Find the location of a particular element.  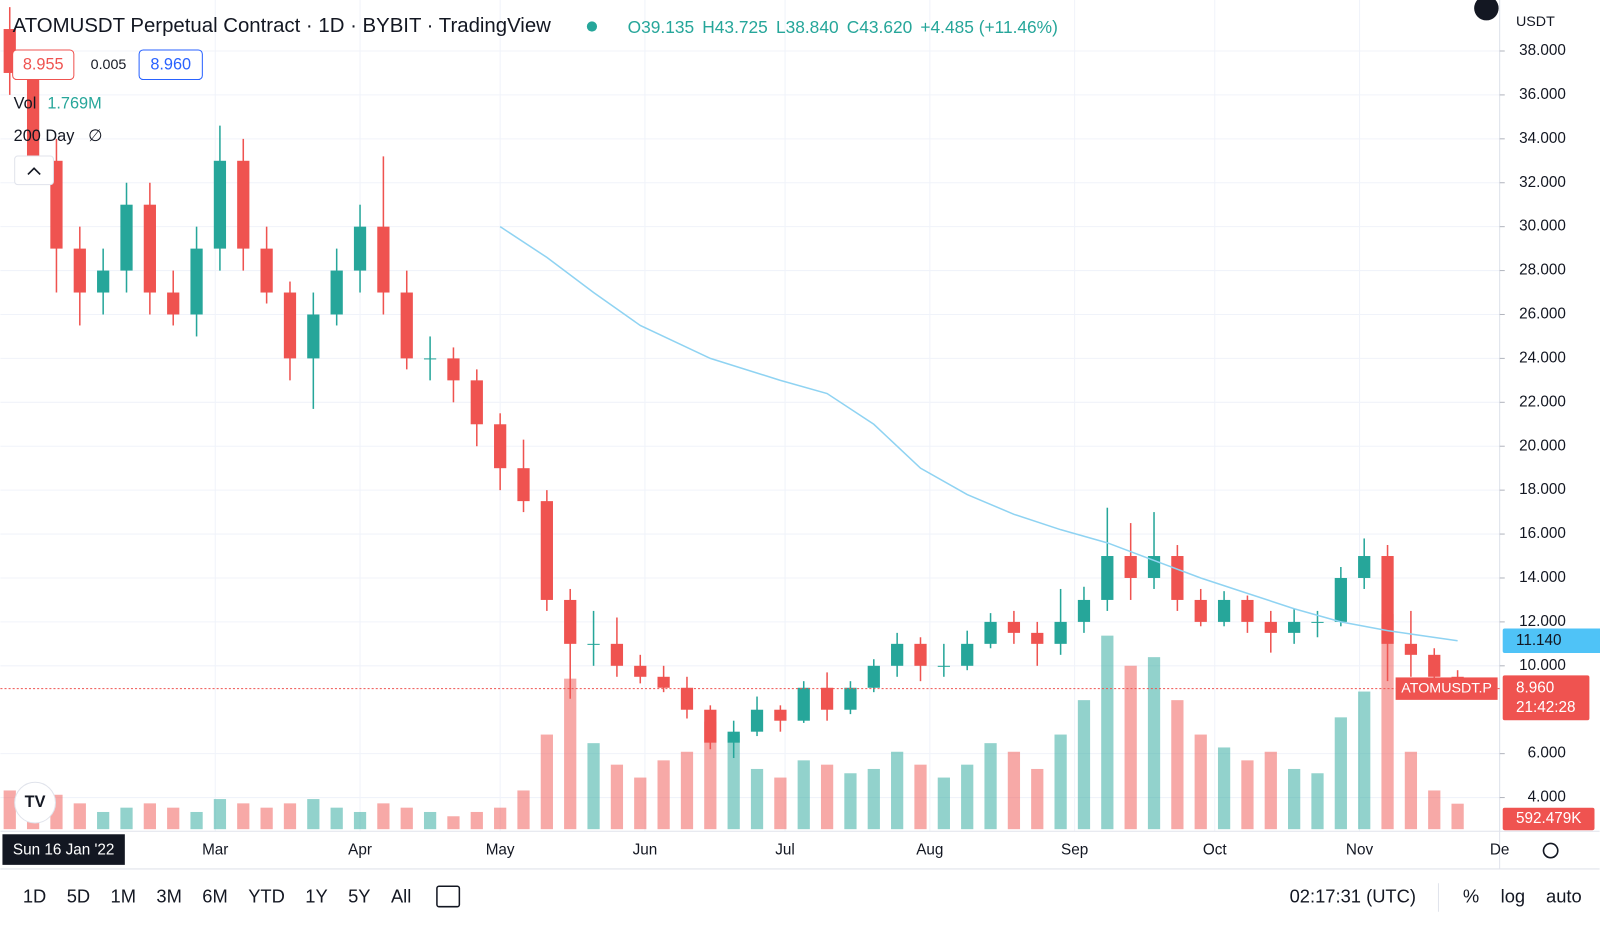

collapse-icon is located at coordinates (34, 171).